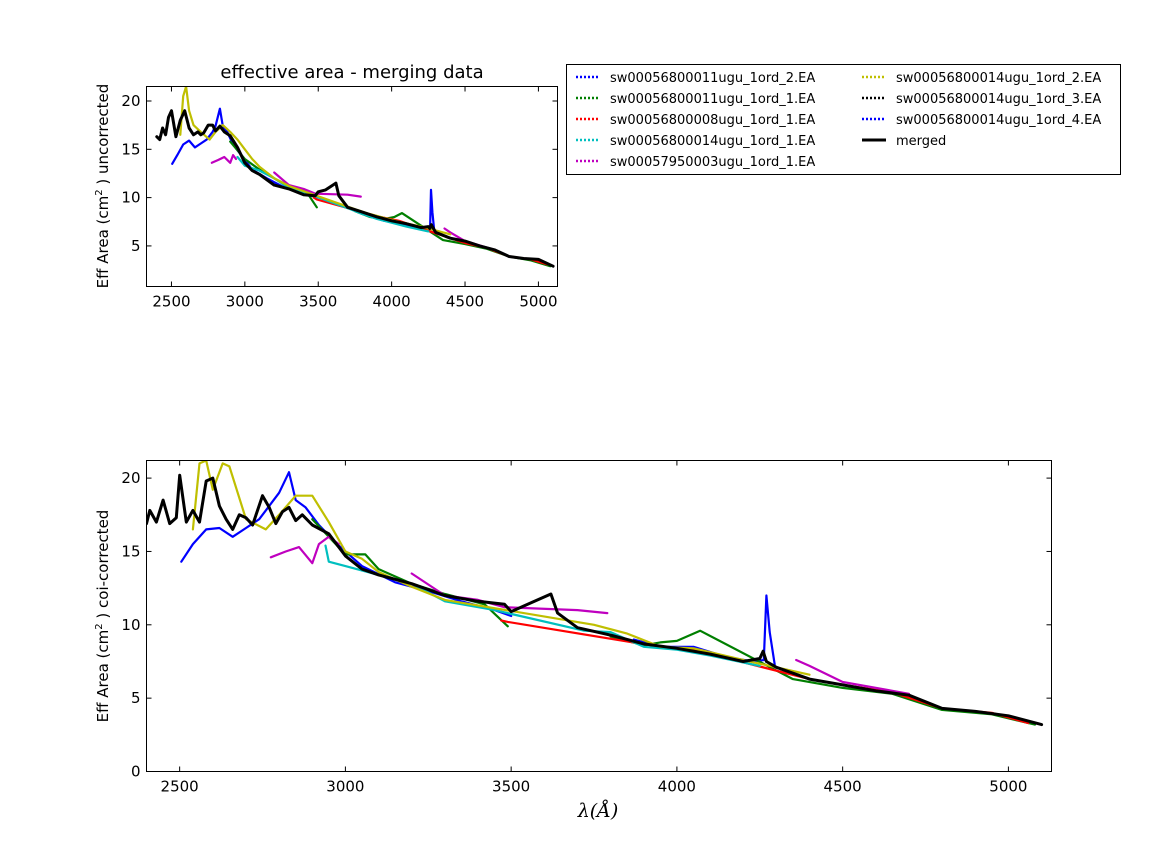 This screenshot has height=858, width=1168. Describe the element at coordinates (712, 78) in the screenshot. I see `legend-label: sw00056800011ugu_1ord_2.EA` at that location.